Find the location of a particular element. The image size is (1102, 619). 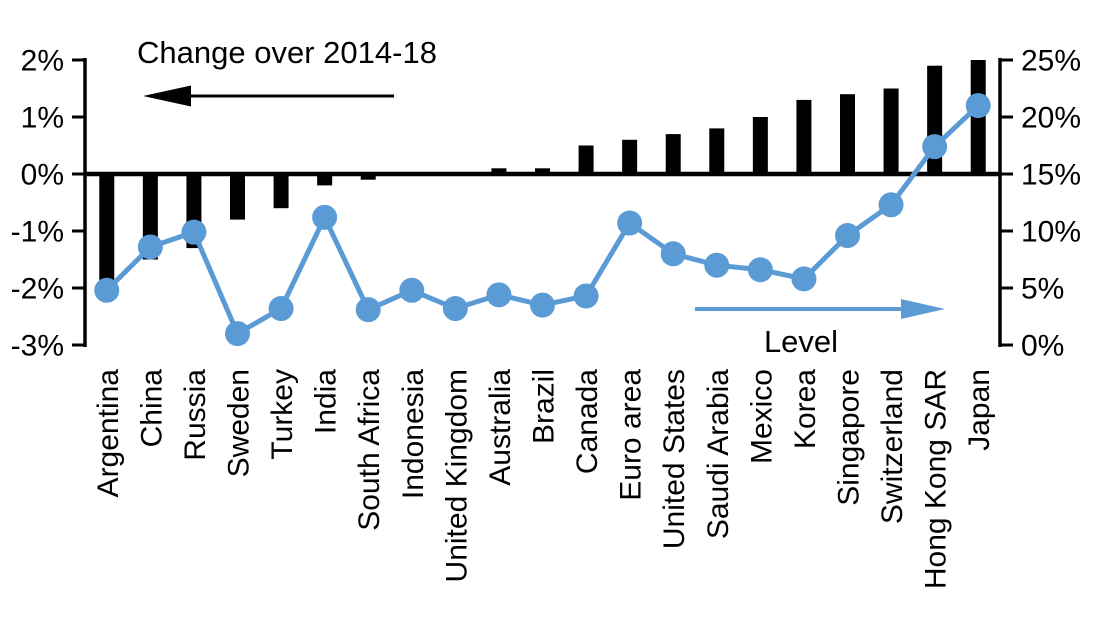

change-arrow-left-icon is located at coordinates (167, 96).